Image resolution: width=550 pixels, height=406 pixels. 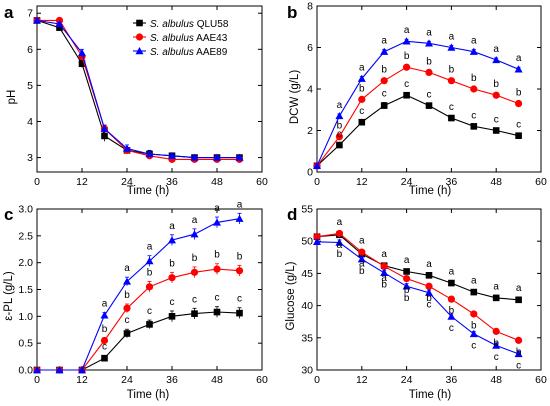 What do you see at coordinates (429, 298) in the screenshot?
I see `panel-d-sig-4-1: b` at bounding box center [429, 298].